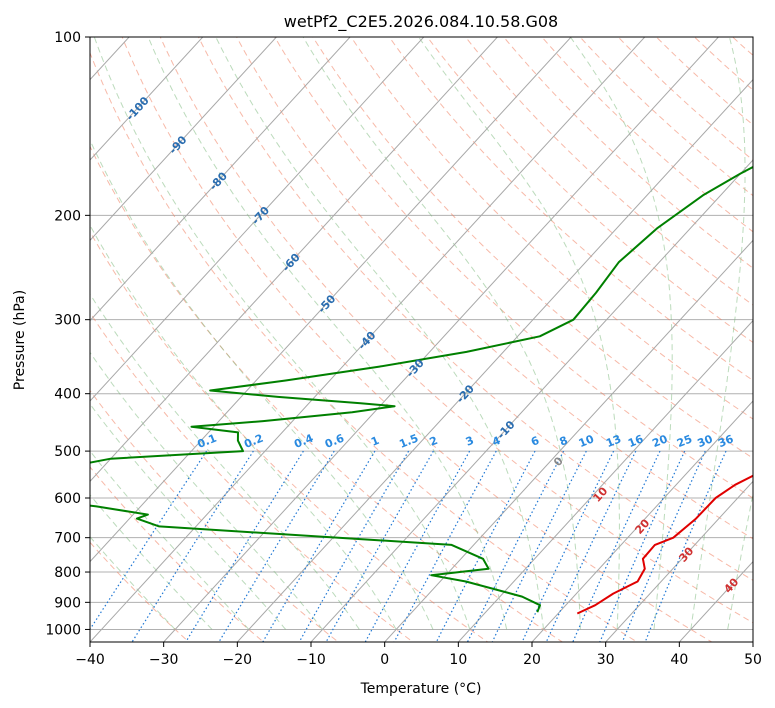 The height and width of the screenshot is (708, 775). What do you see at coordinates (384, 660) in the screenshot?
I see `x-tick-label: 0` at bounding box center [384, 660].